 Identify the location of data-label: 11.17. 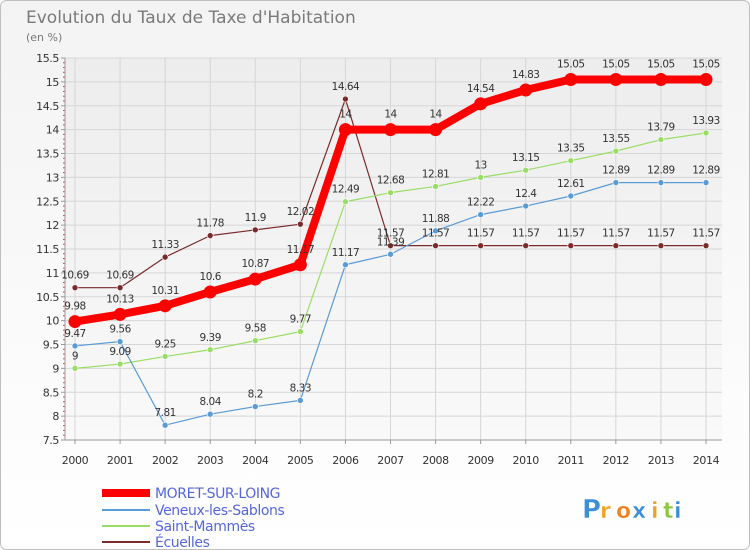
(301, 250).